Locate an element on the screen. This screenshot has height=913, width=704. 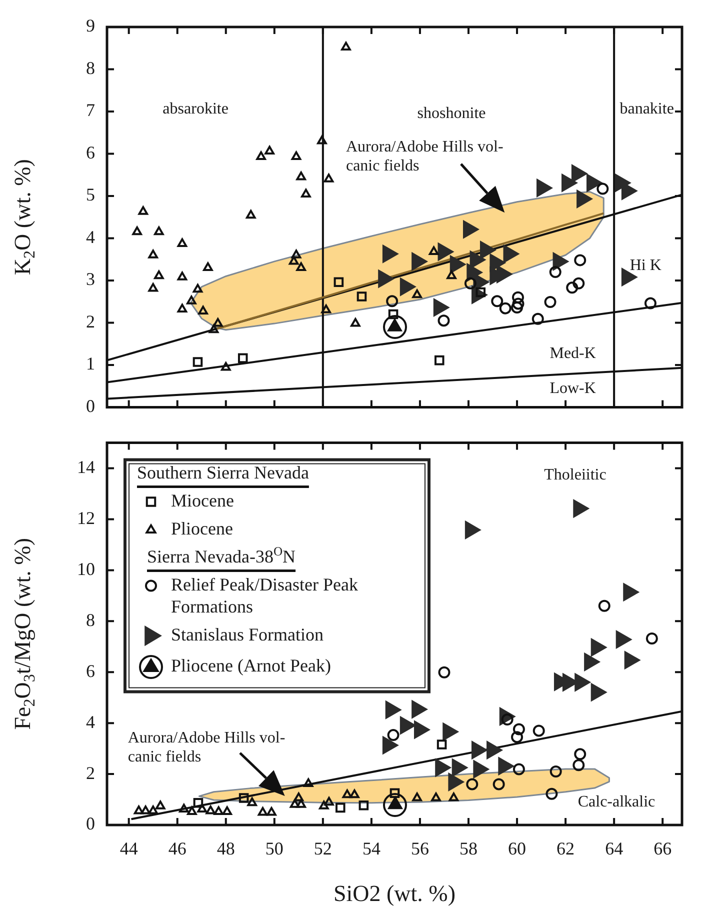
legend-title: Southern Sierra Nevada is located at coordinates (223, 472).